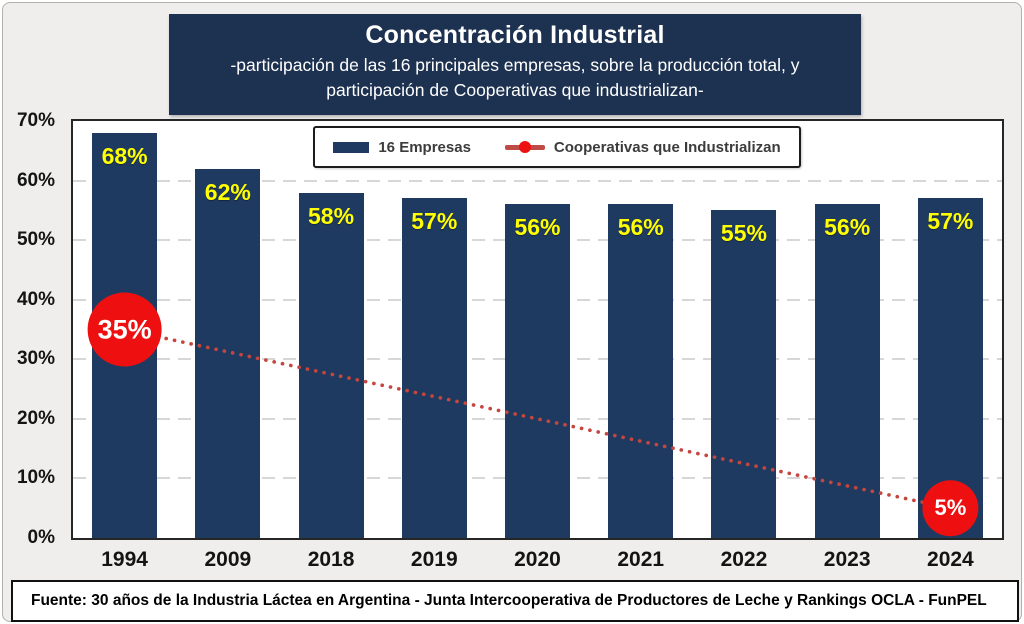 The width and height of the screenshot is (1024, 624). I want to click on legend-label: 16 Empresas, so click(424, 147).